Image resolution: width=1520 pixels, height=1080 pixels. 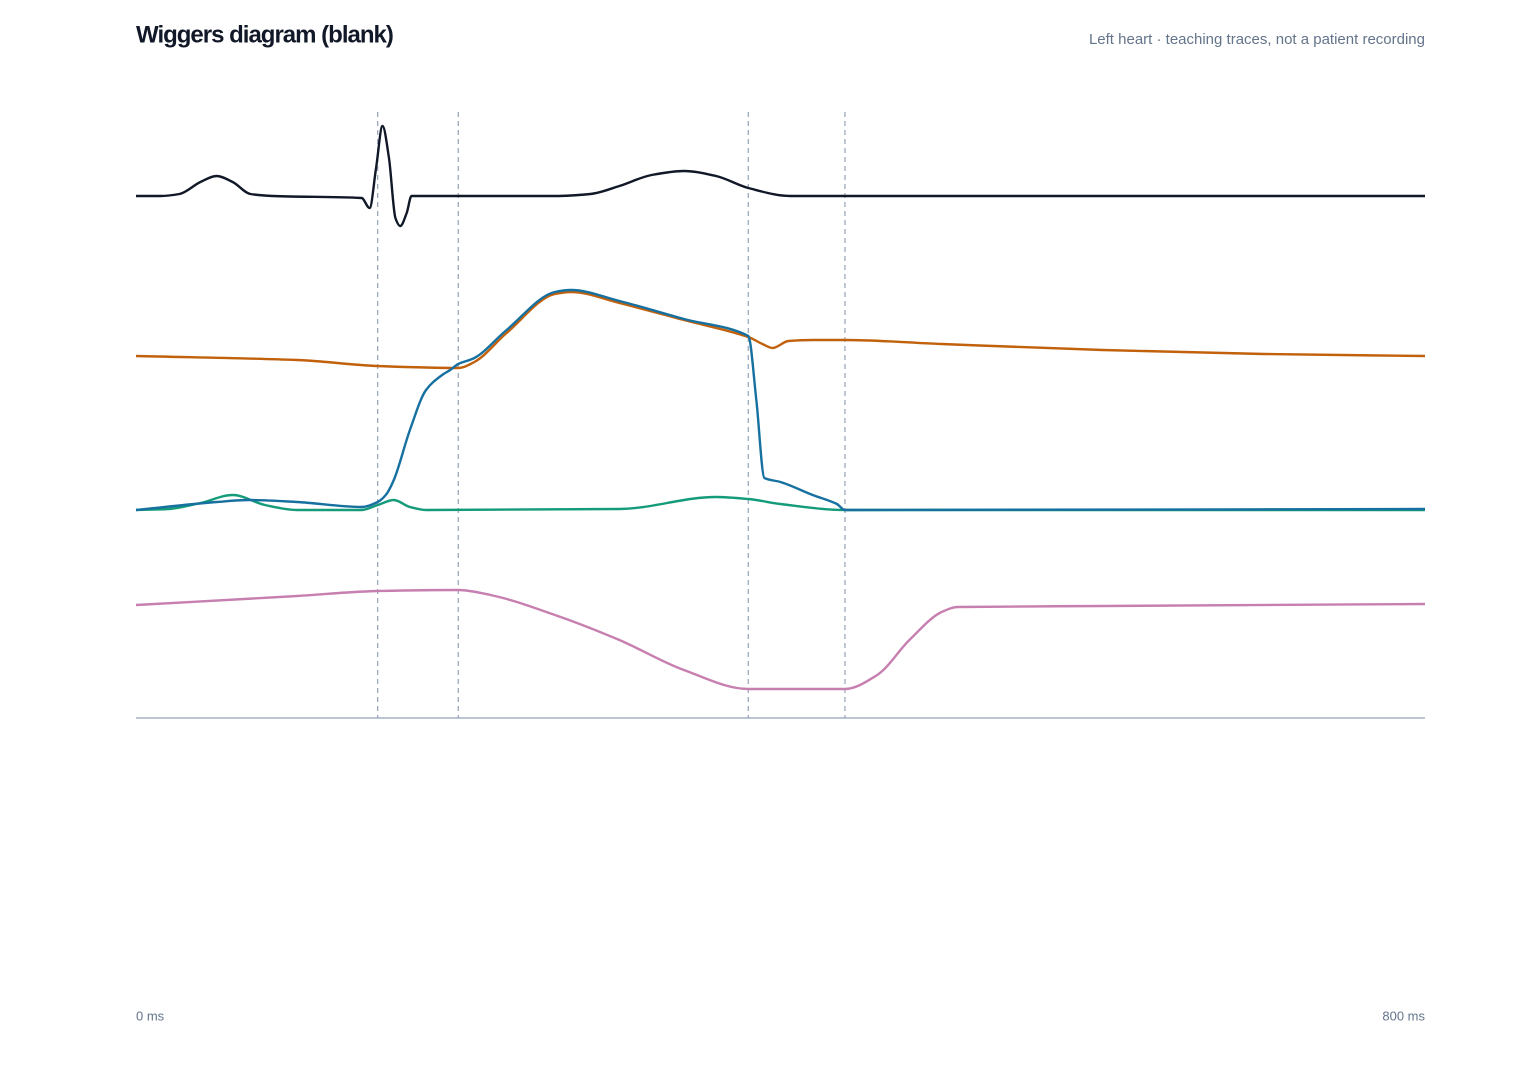 What do you see at coordinates (1403, 1015) in the screenshot?
I see `x-tick-label: 800 ms` at bounding box center [1403, 1015].